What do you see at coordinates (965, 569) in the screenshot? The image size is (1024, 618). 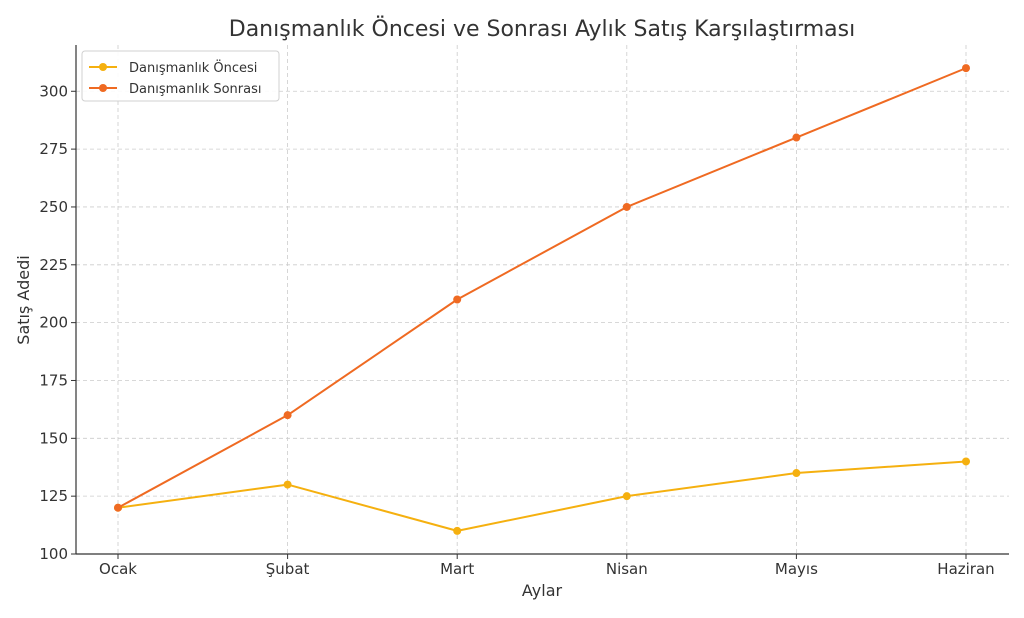 I see `x-tick-label: Haziran` at bounding box center [965, 569].